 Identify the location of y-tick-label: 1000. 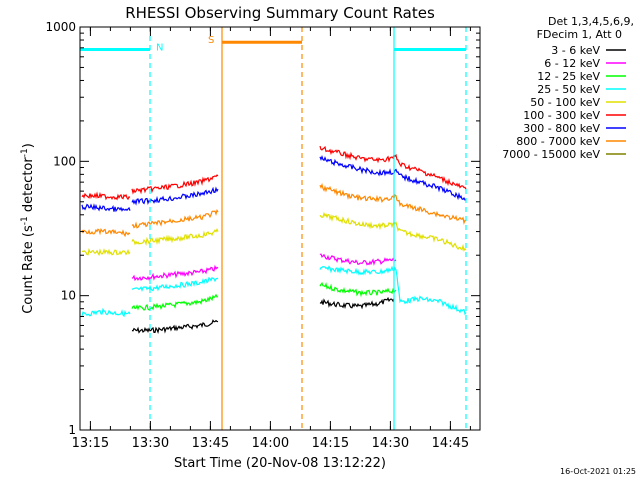
(60, 27).